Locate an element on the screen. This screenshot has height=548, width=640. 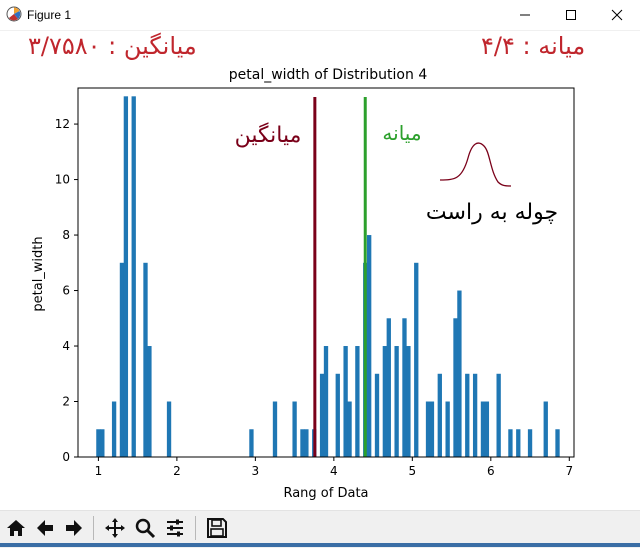
median-label: میانه is located at coordinates (401, 133).